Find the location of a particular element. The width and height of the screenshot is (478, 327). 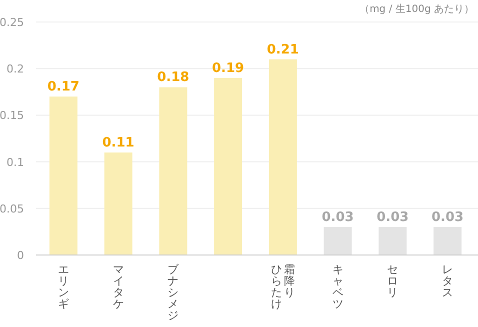

x-tick-label: エリンギ is located at coordinates (63, 286).